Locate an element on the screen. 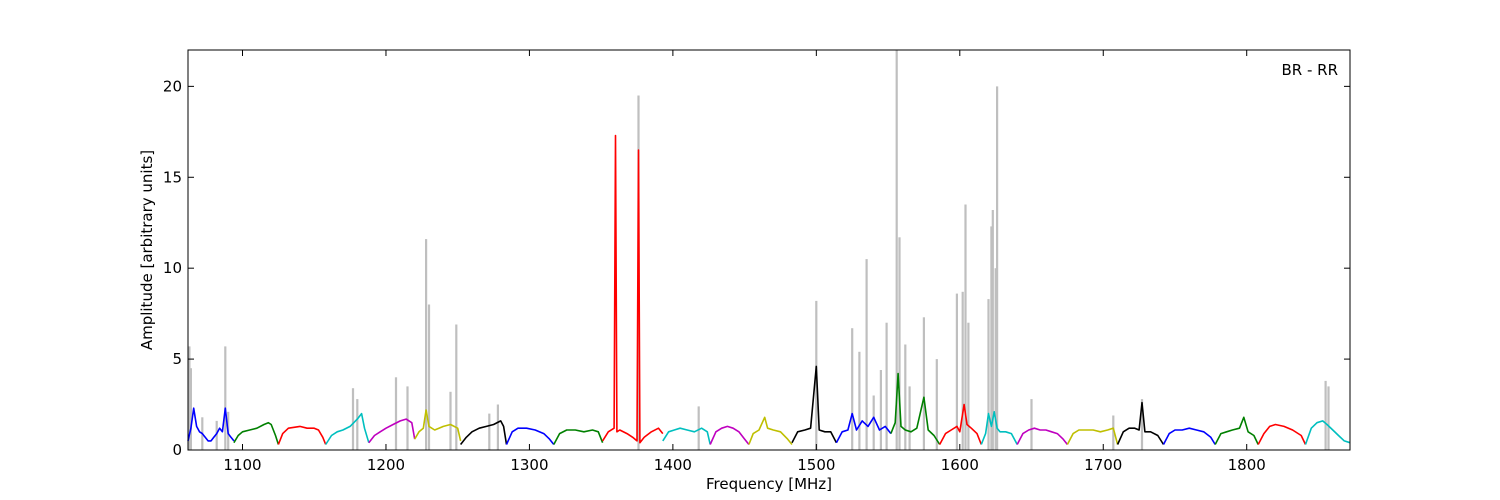 This screenshot has height=500, width=1500. x-tick-label: 1100 is located at coordinates (242, 465).